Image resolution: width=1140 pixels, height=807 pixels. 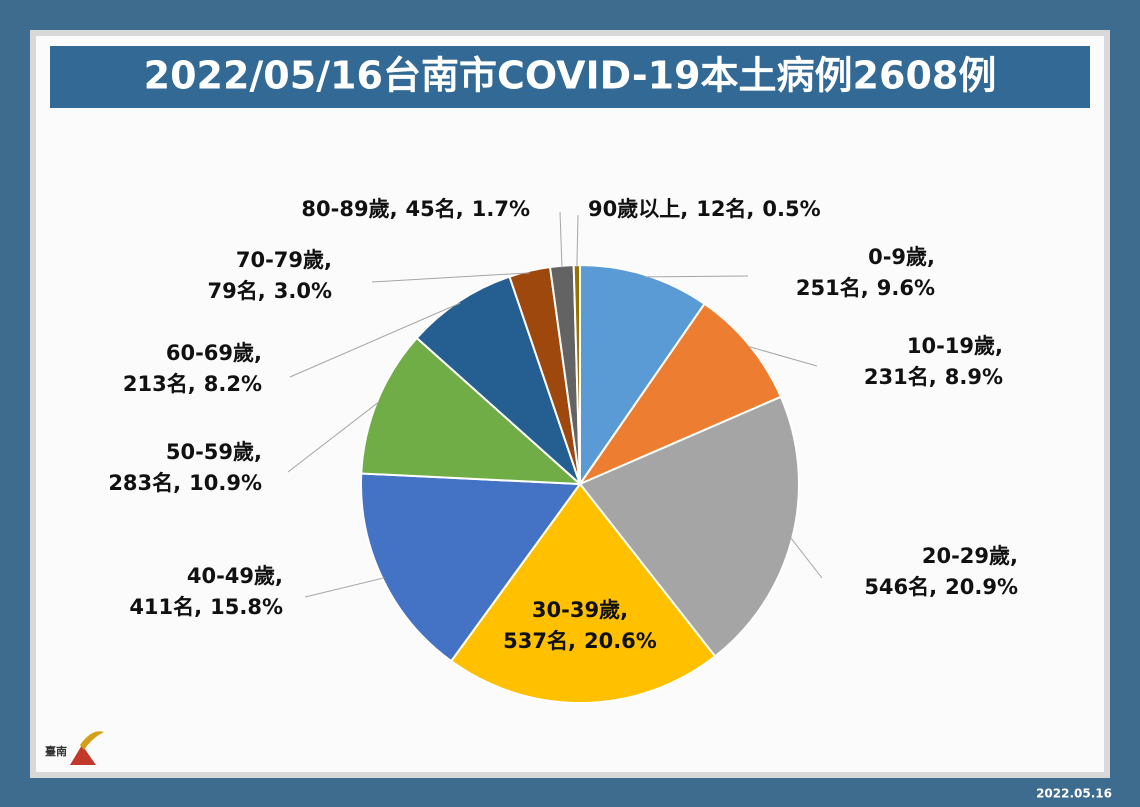 What do you see at coordinates (185, 467) in the screenshot?
I see `data-label: 50-59歲, 283名, 10.9%` at bounding box center [185, 467].